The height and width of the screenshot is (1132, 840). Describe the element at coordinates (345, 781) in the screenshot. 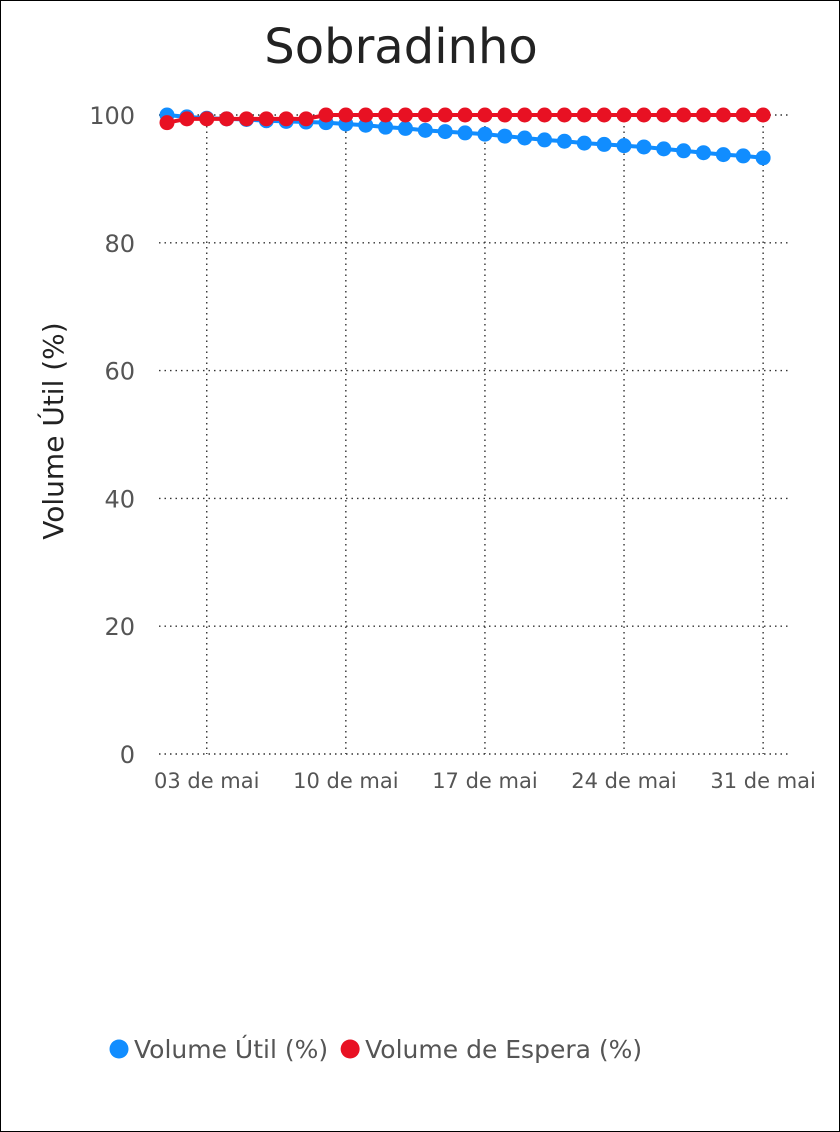

I see `x-tick-label: 10 de mai` at that location.